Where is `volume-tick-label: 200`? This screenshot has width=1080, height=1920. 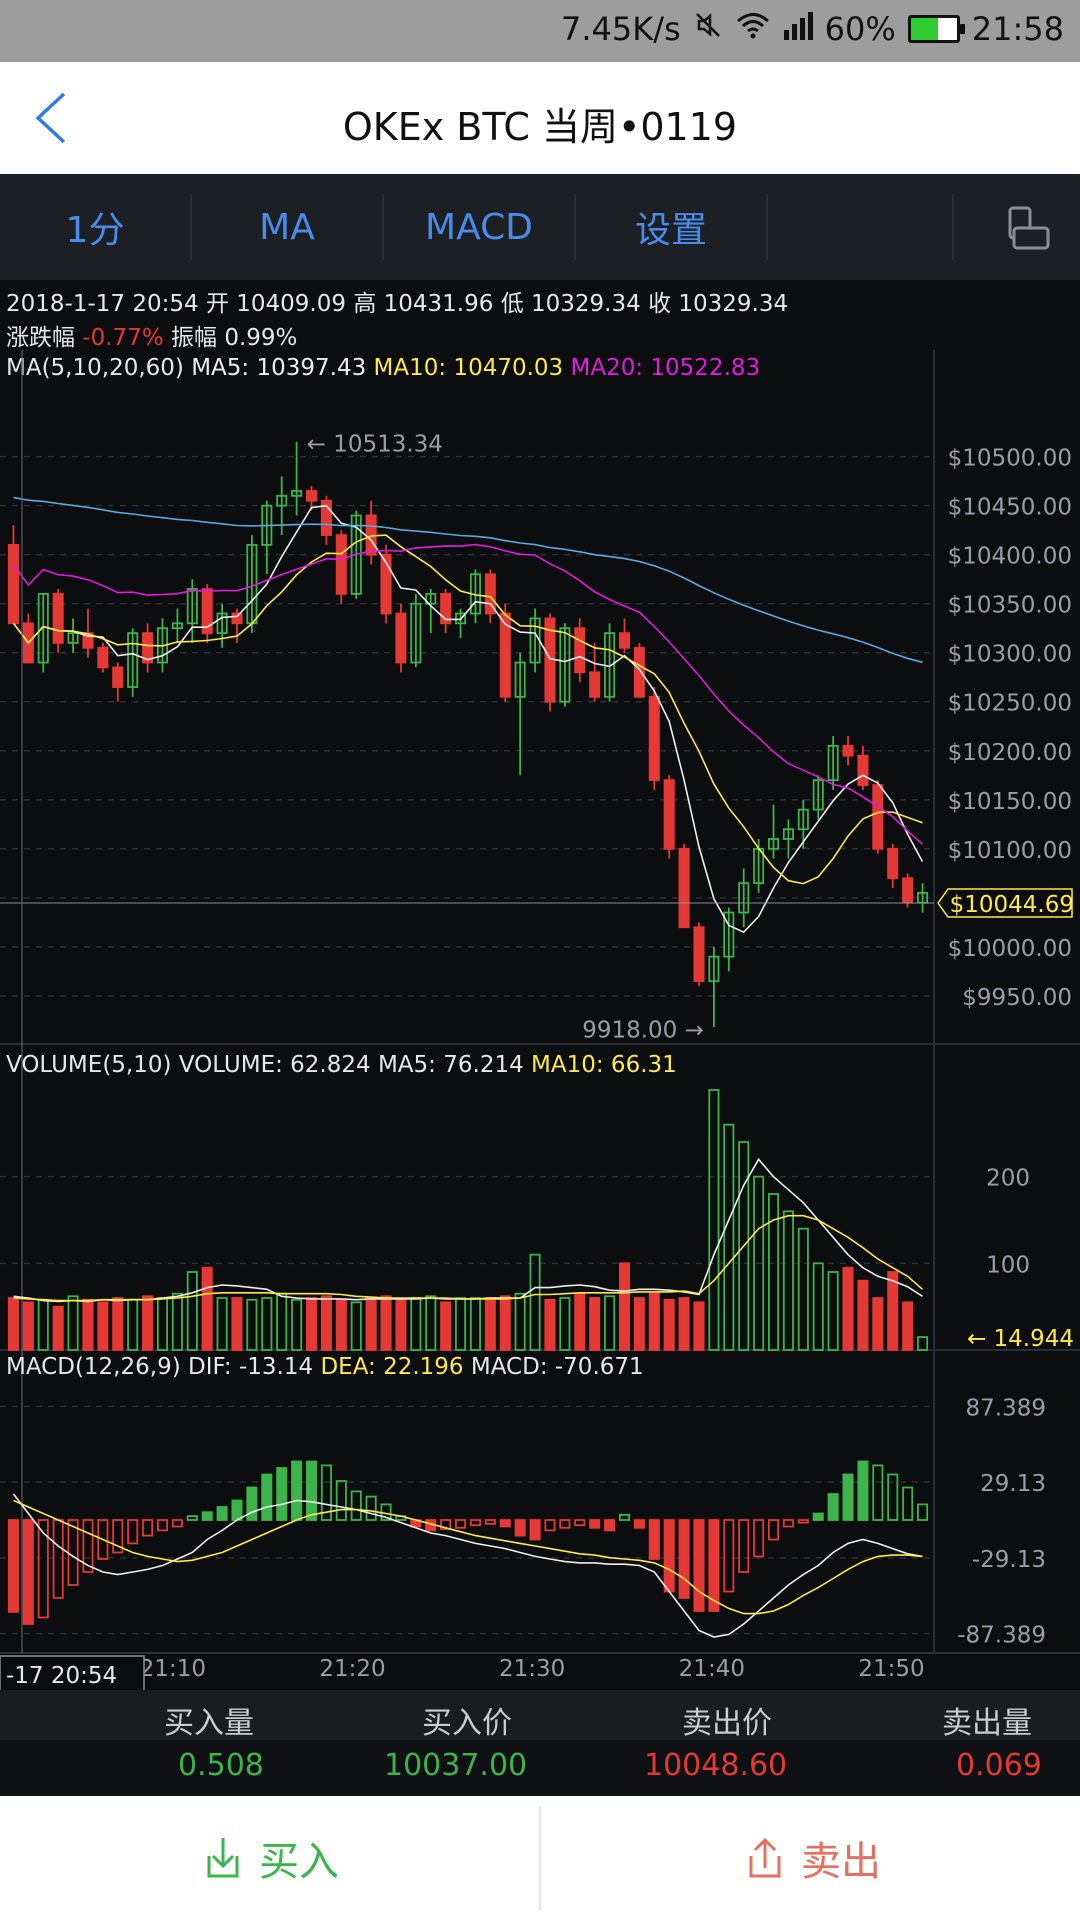
volume-tick-label: 200 is located at coordinates (1008, 1179).